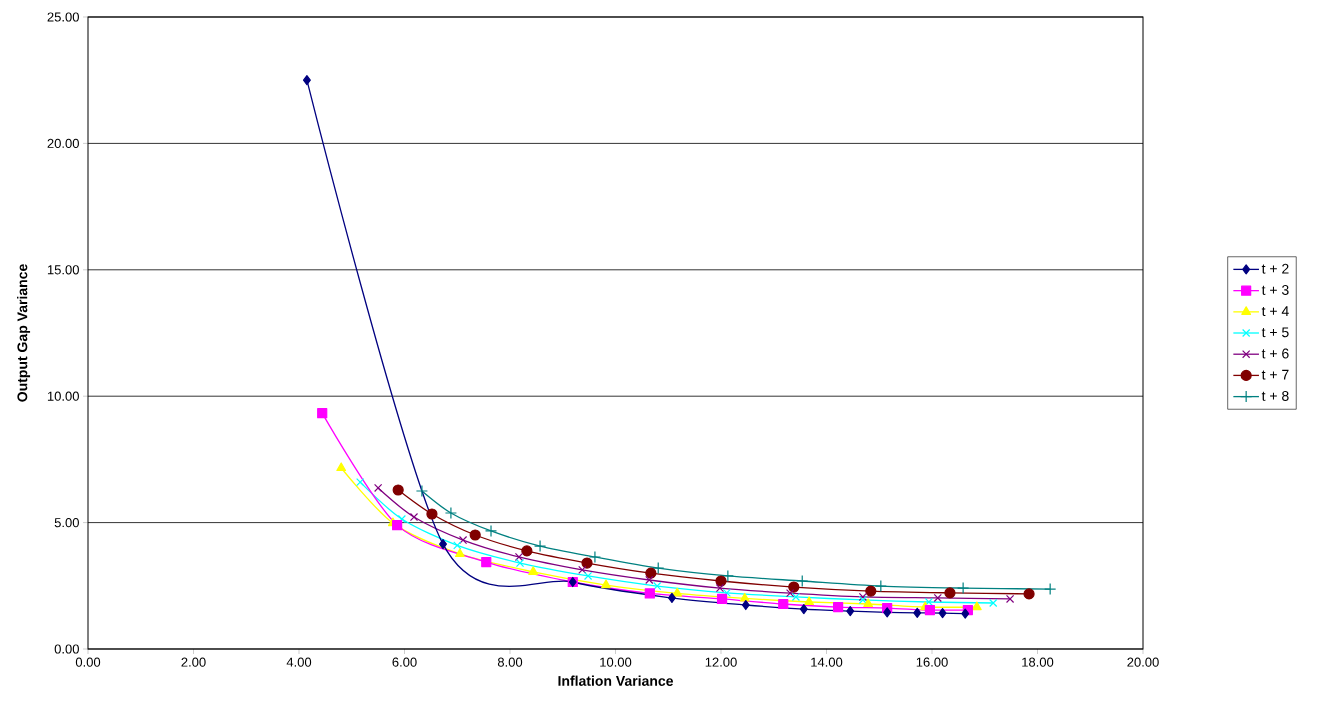 This screenshot has height=724, width=1331. What do you see at coordinates (193, 662) in the screenshot?
I see `x-tick-label: 2.00` at bounding box center [193, 662].